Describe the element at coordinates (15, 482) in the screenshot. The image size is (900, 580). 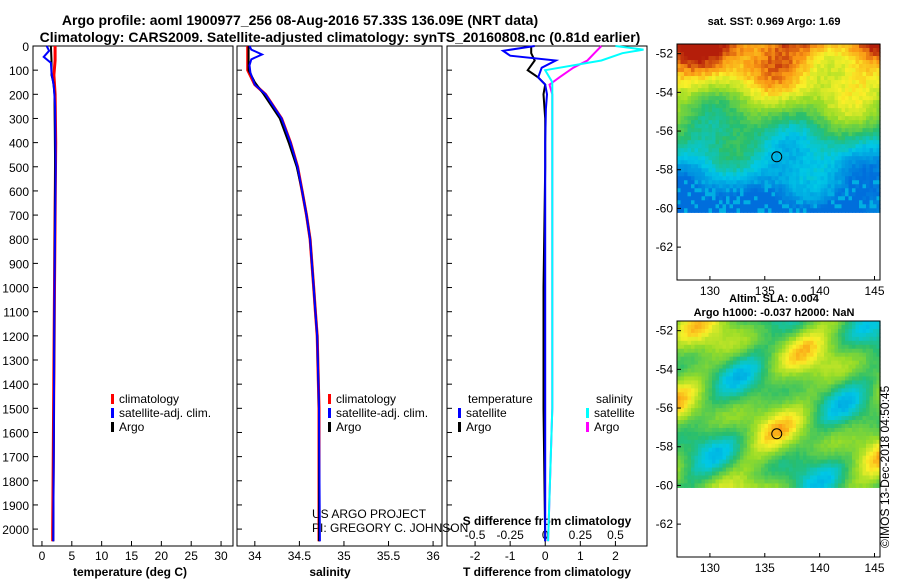
I see `depth-tick-label: 1800` at that location.